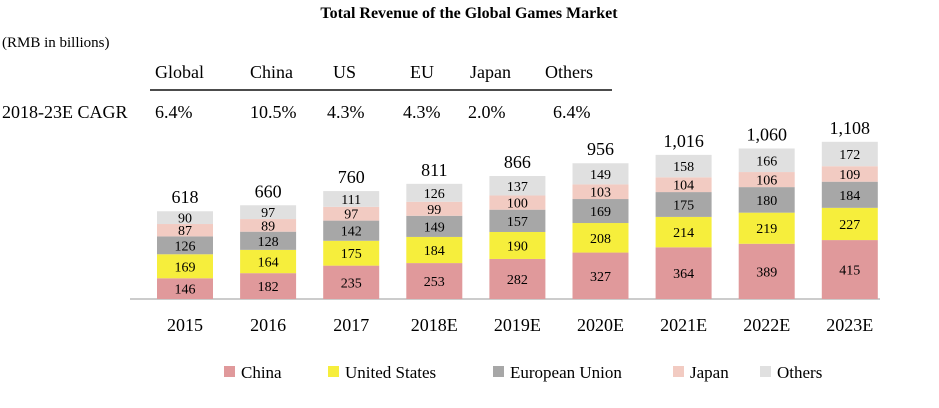  I want to click on total-label: 1,108, so click(850, 128).